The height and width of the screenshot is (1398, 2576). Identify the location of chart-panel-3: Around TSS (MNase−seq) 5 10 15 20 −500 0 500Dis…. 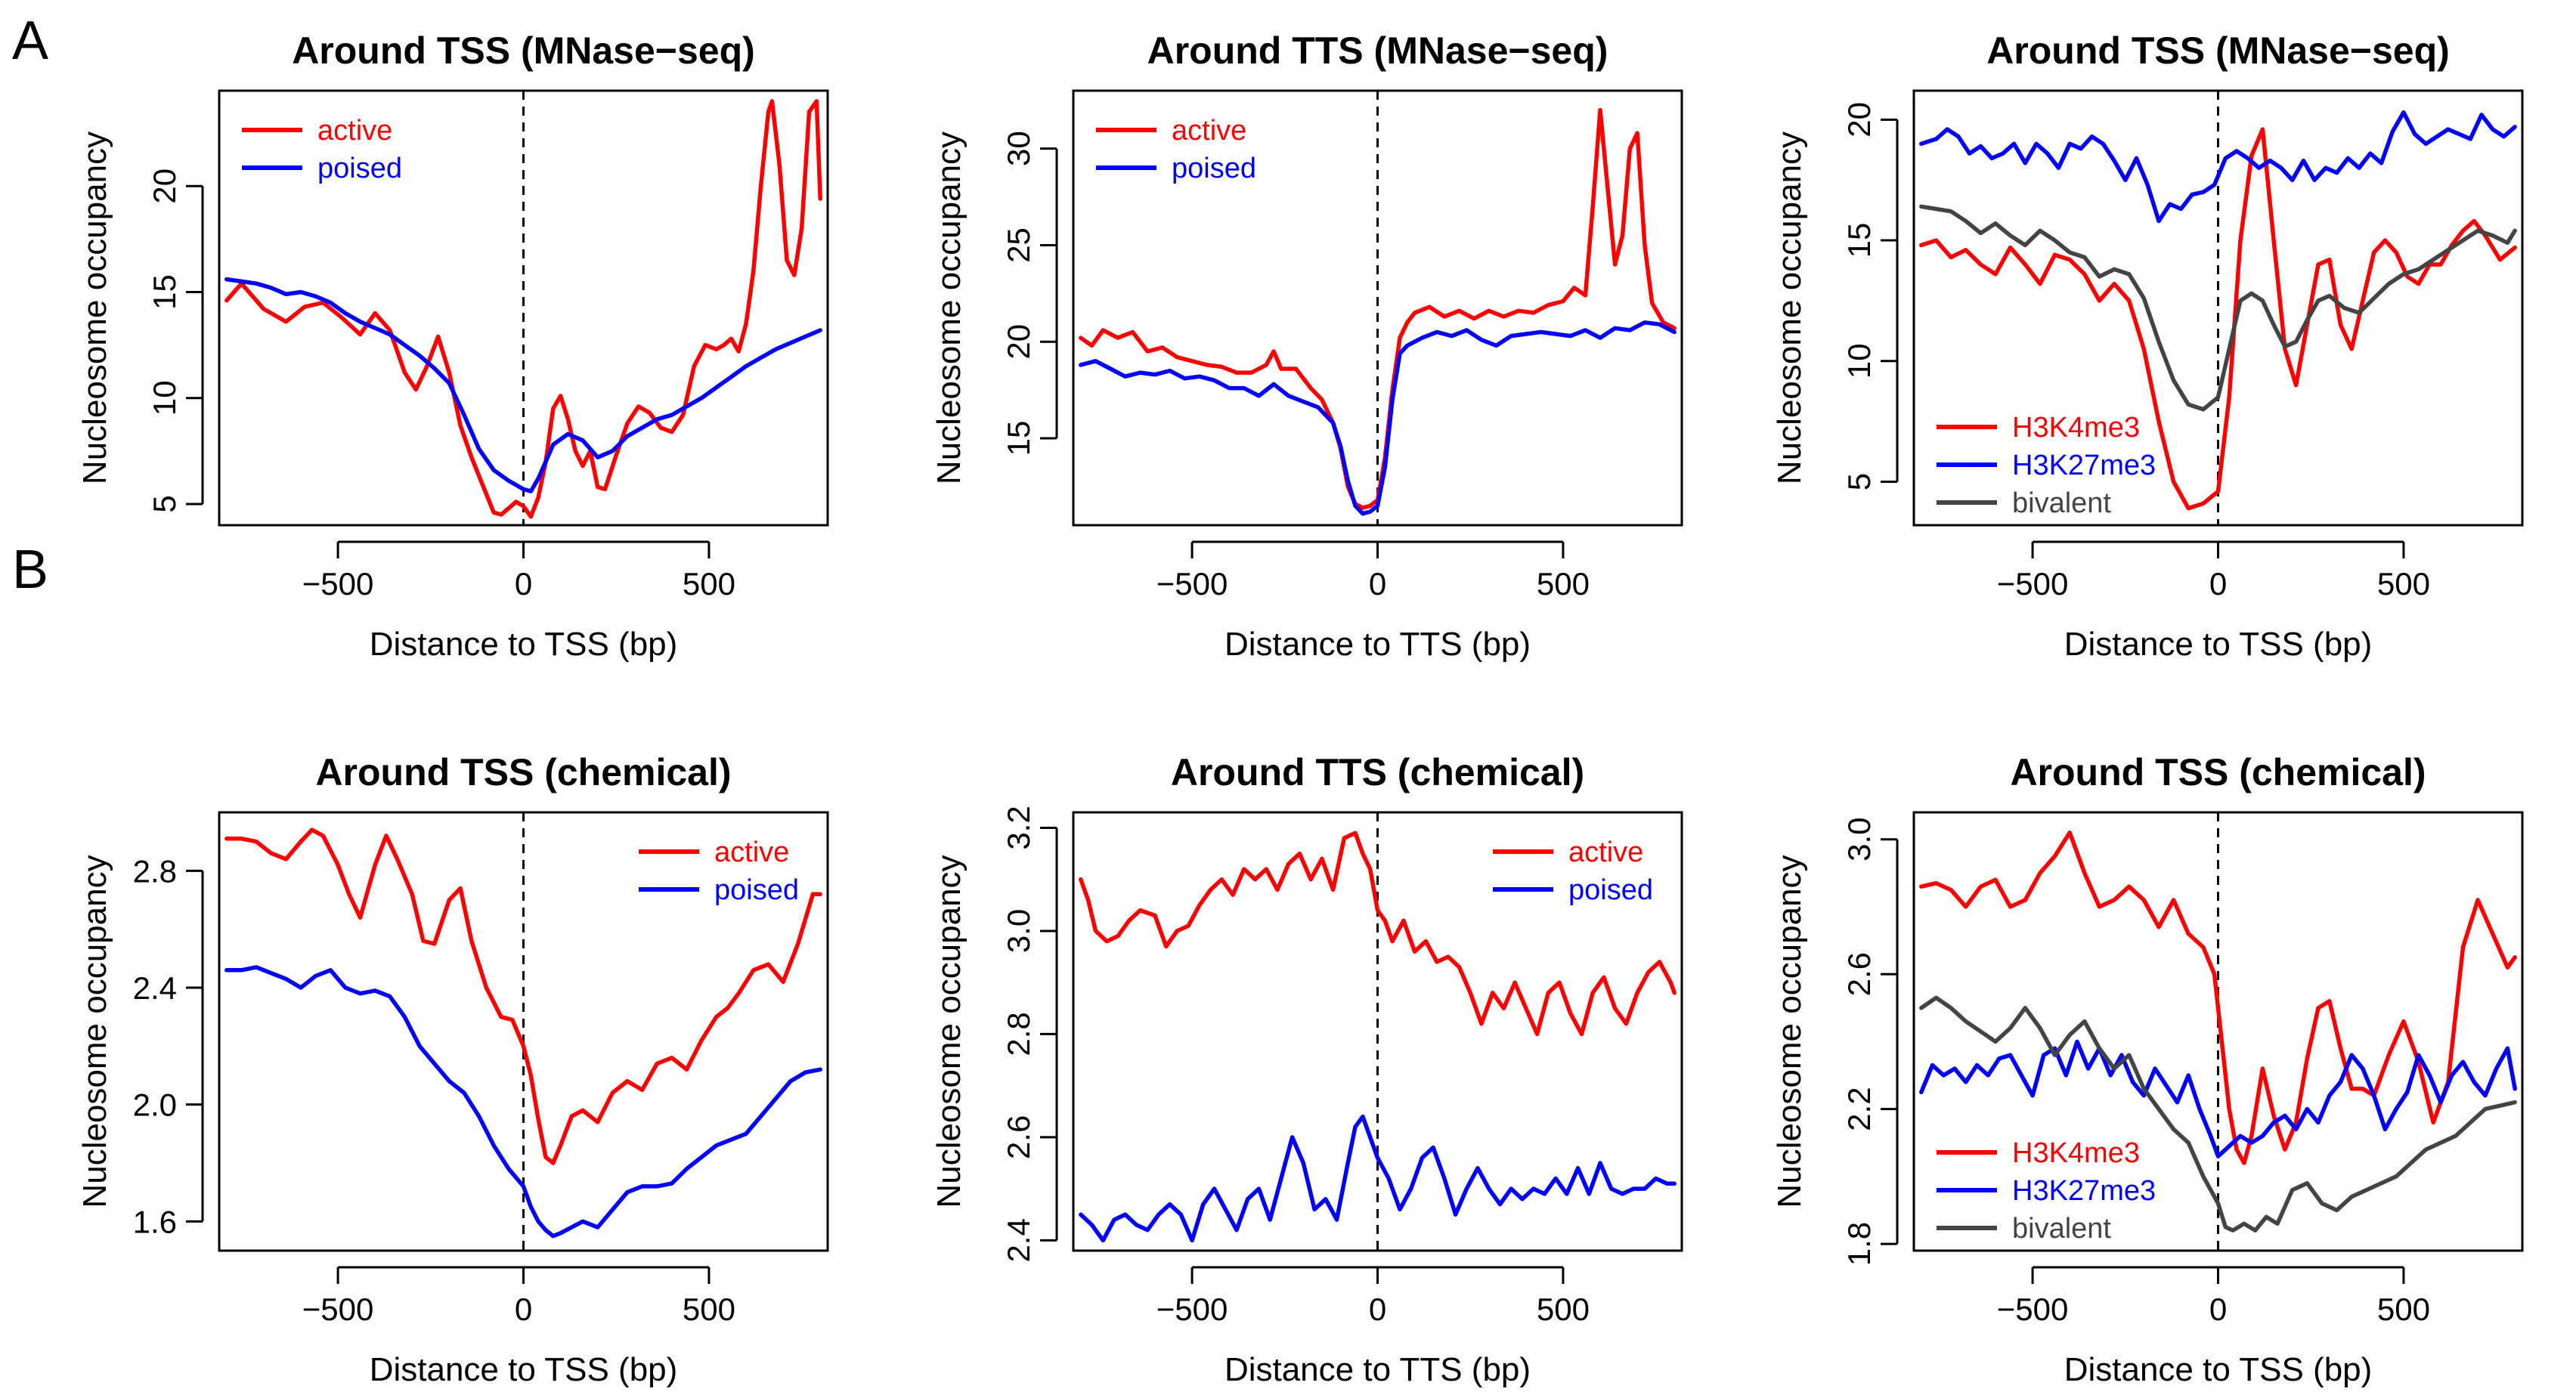
(2147, 346).